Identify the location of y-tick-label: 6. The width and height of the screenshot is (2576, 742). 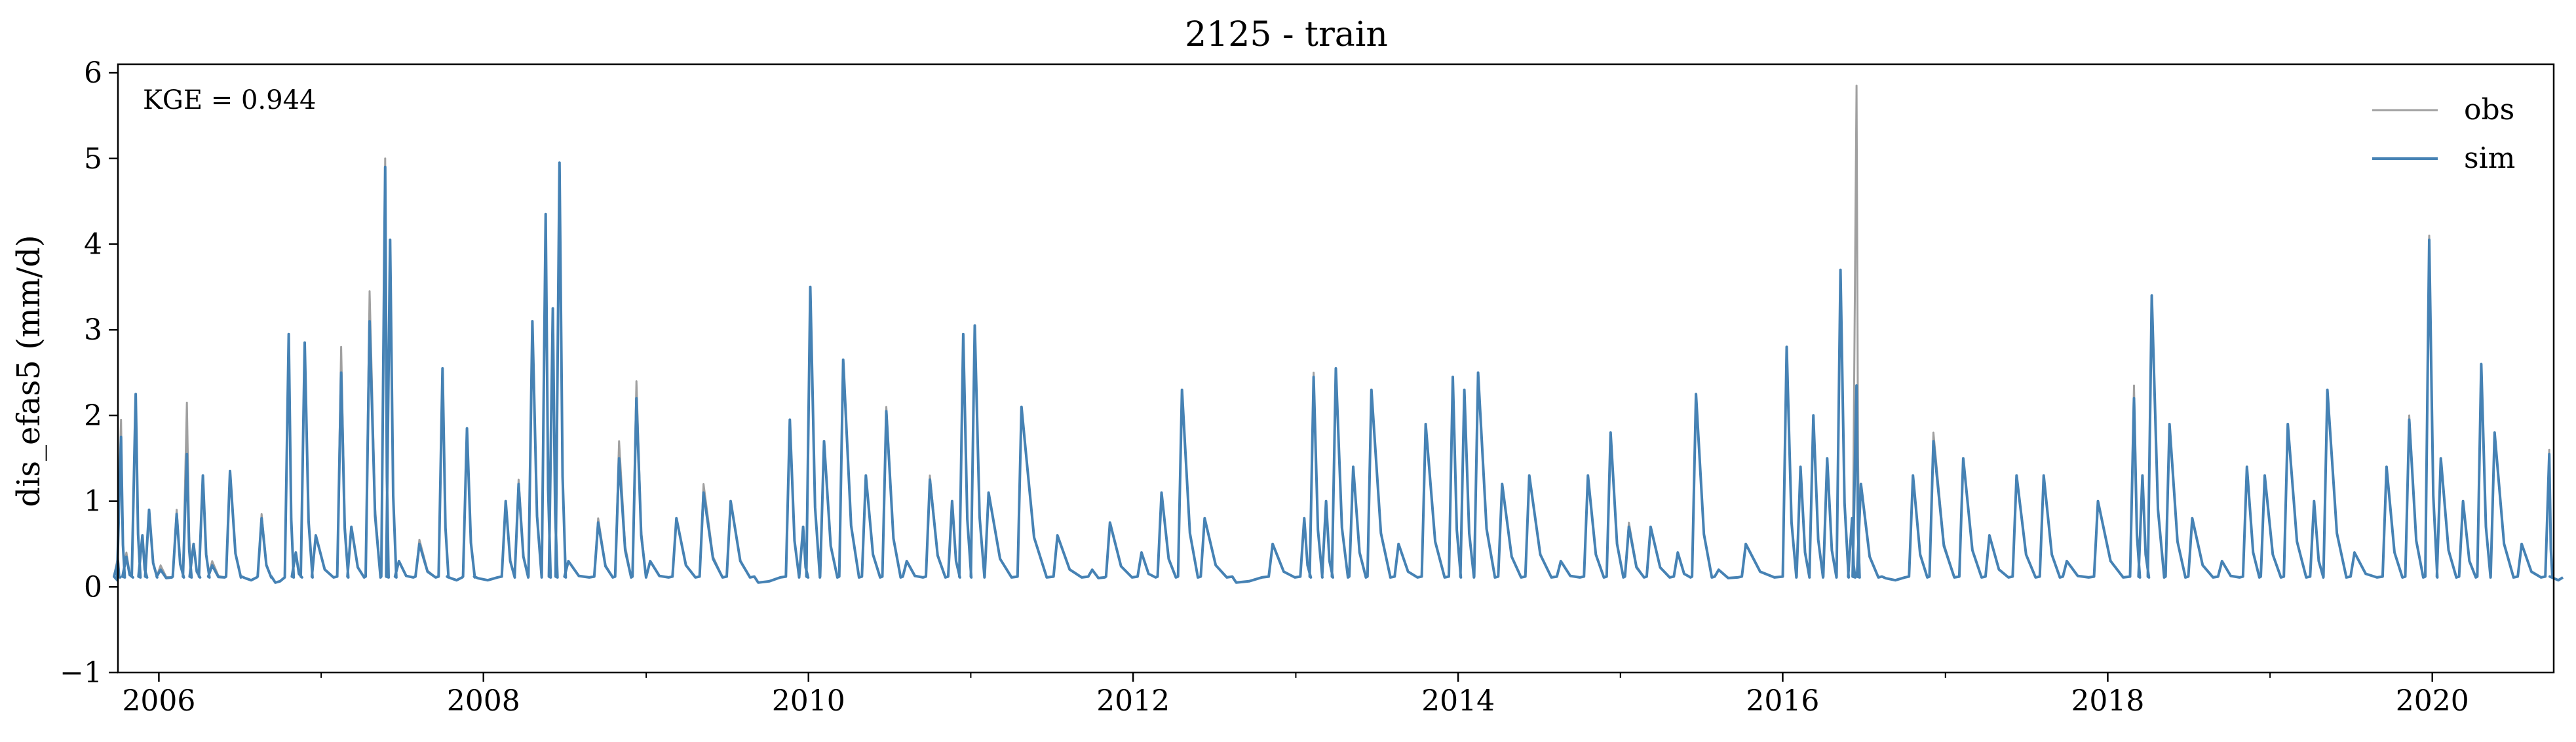
(93, 73).